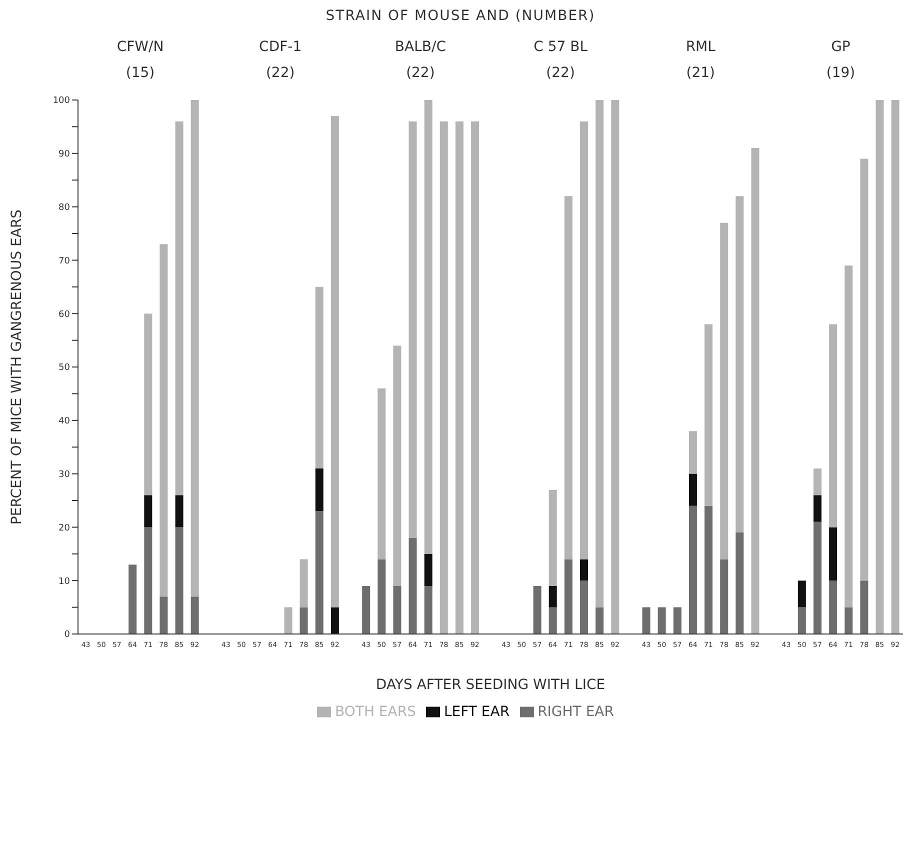 The image size is (921, 863). I want to click on x-axis-title: DAYS AFTER SEEDING WITH LICE, so click(491, 685).